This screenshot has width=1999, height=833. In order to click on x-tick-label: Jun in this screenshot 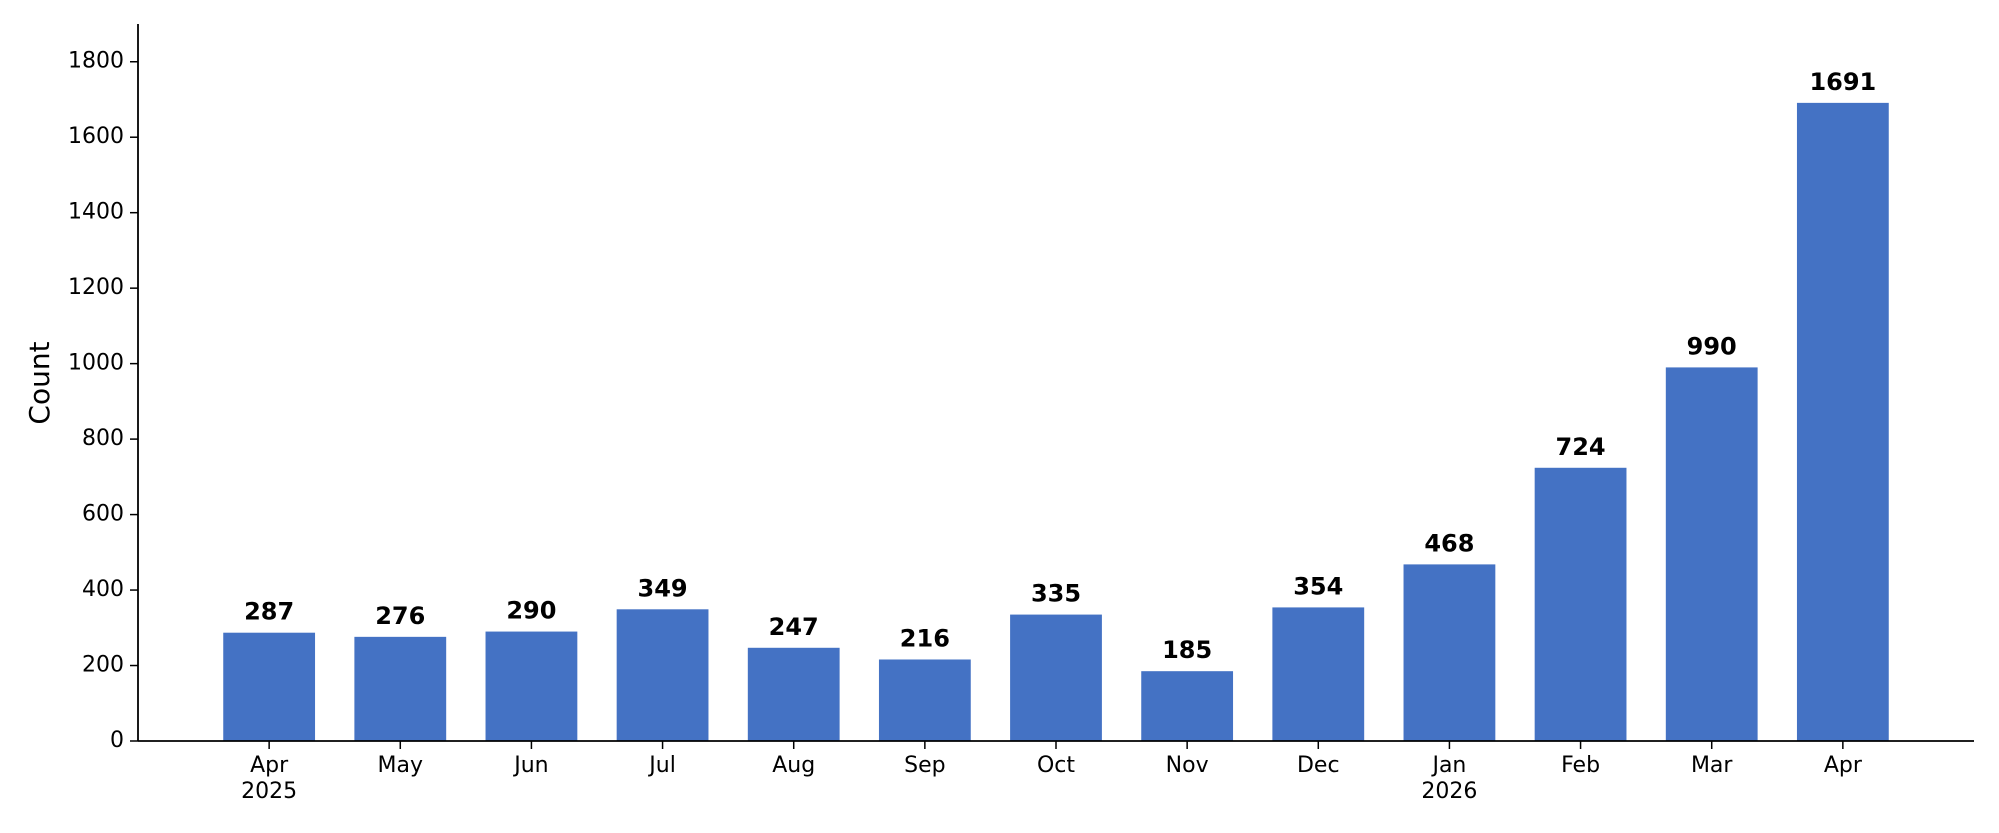, I will do `click(531, 765)`.